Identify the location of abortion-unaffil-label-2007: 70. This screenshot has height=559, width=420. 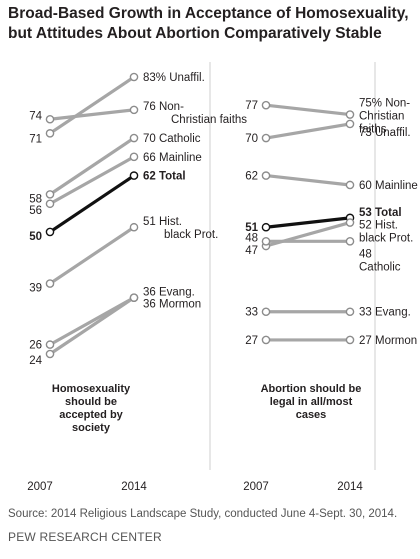
(251, 139).